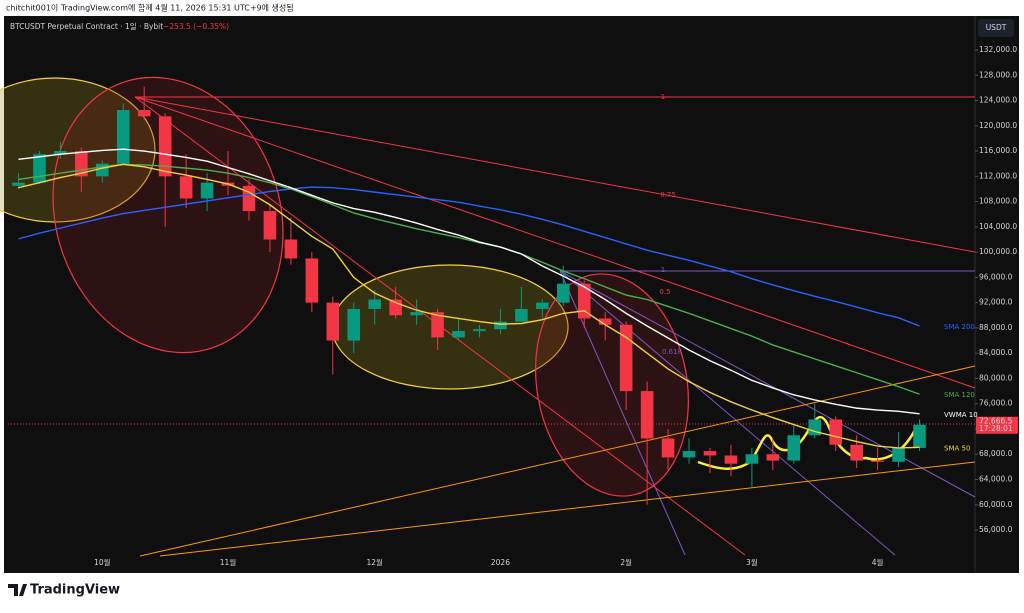 The height and width of the screenshot is (613, 1024). Describe the element at coordinates (996, 327) in the screenshot. I see `y-tick-label: 88,000.0` at that location.